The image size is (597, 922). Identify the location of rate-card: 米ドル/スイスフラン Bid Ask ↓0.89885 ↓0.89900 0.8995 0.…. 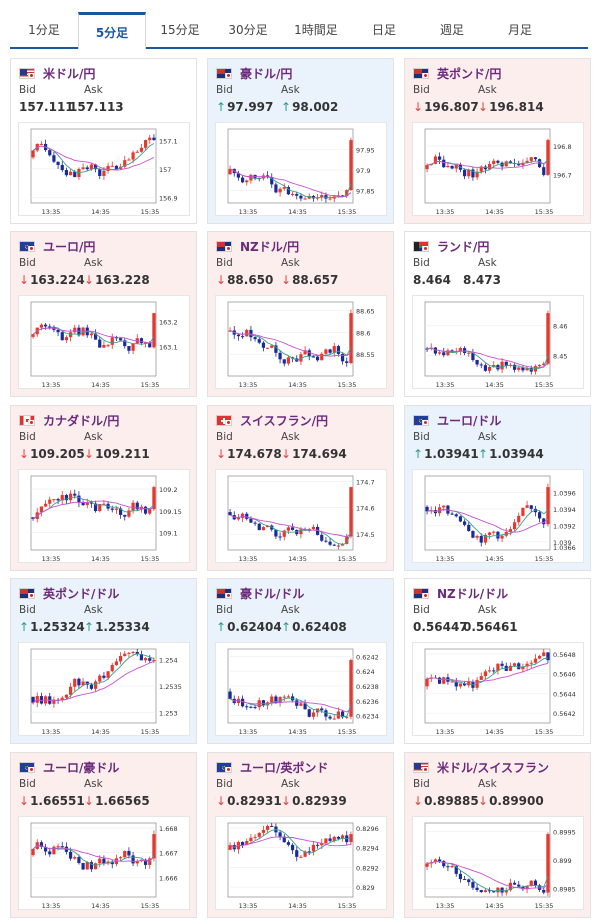
(497, 835).